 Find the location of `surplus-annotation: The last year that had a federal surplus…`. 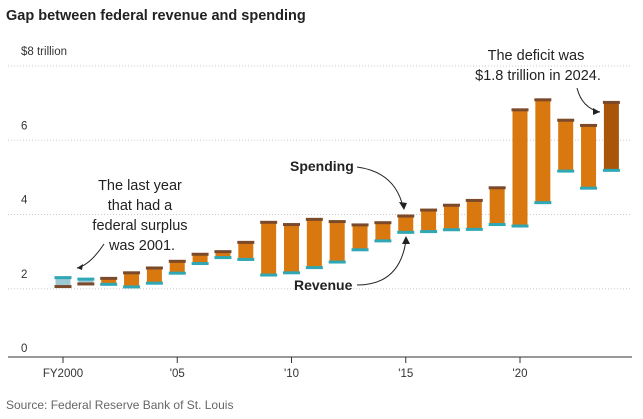

surplus-annotation: The last year that had a federal surplus… is located at coordinates (141, 216).